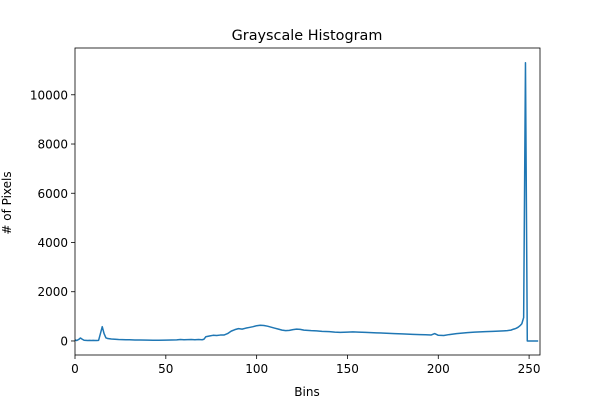 This screenshot has width=600, height=400. What do you see at coordinates (52, 145) in the screenshot?
I see `y-tick-label: 8000` at bounding box center [52, 145].